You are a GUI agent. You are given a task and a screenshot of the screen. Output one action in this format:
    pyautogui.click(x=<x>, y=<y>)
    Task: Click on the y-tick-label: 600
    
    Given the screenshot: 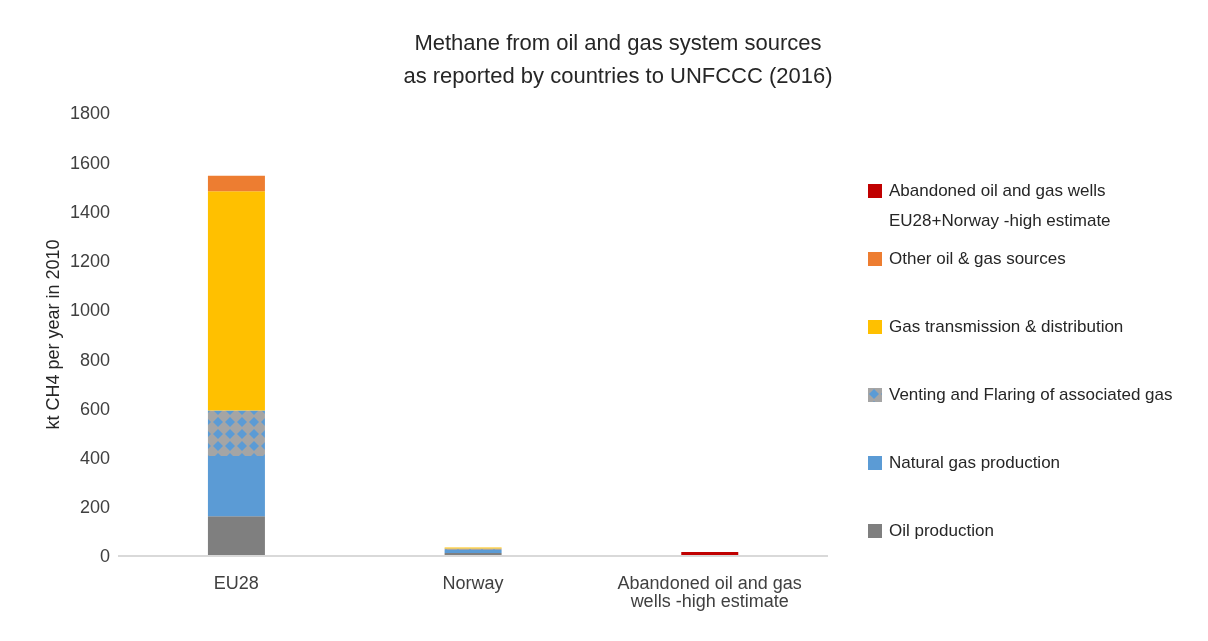 What is the action you would take?
    pyautogui.click(x=94, y=408)
    